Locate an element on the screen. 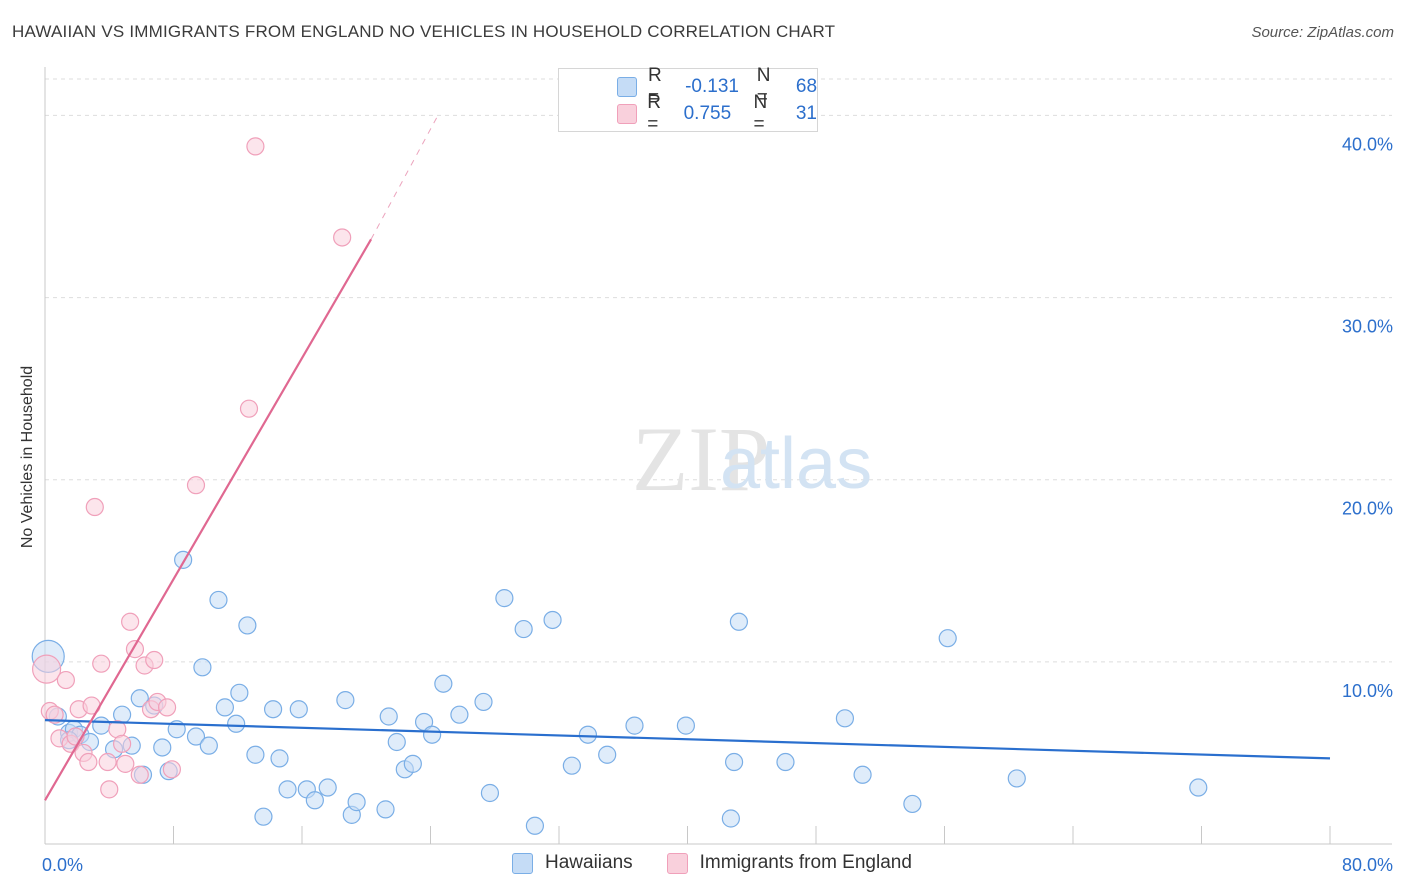 Image resolution: width=1406 pixels, height=892 pixels. legend-row-hawaiians: R = -0.131 N = 68 is located at coordinates (702, 86).